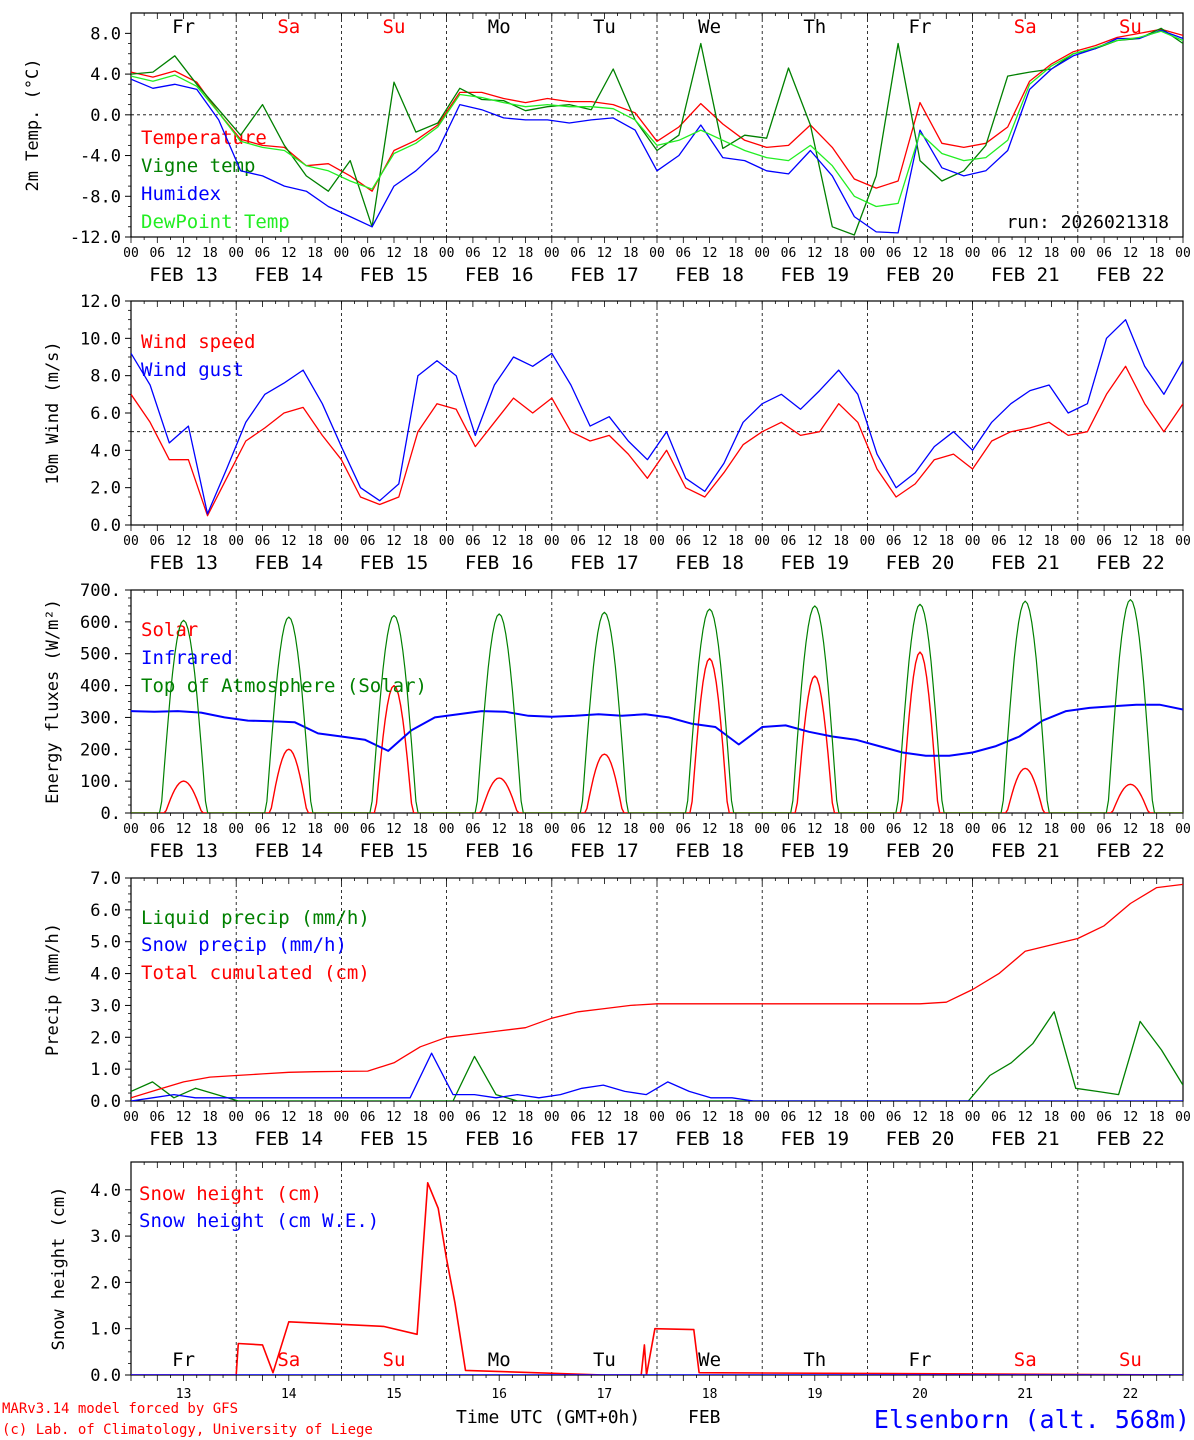 Image resolution: width=1194 pixels, height=1440 pixels. Describe the element at coordinates (1131, 1394) in the screenshot. I see `day-number-label: 22` at that location.